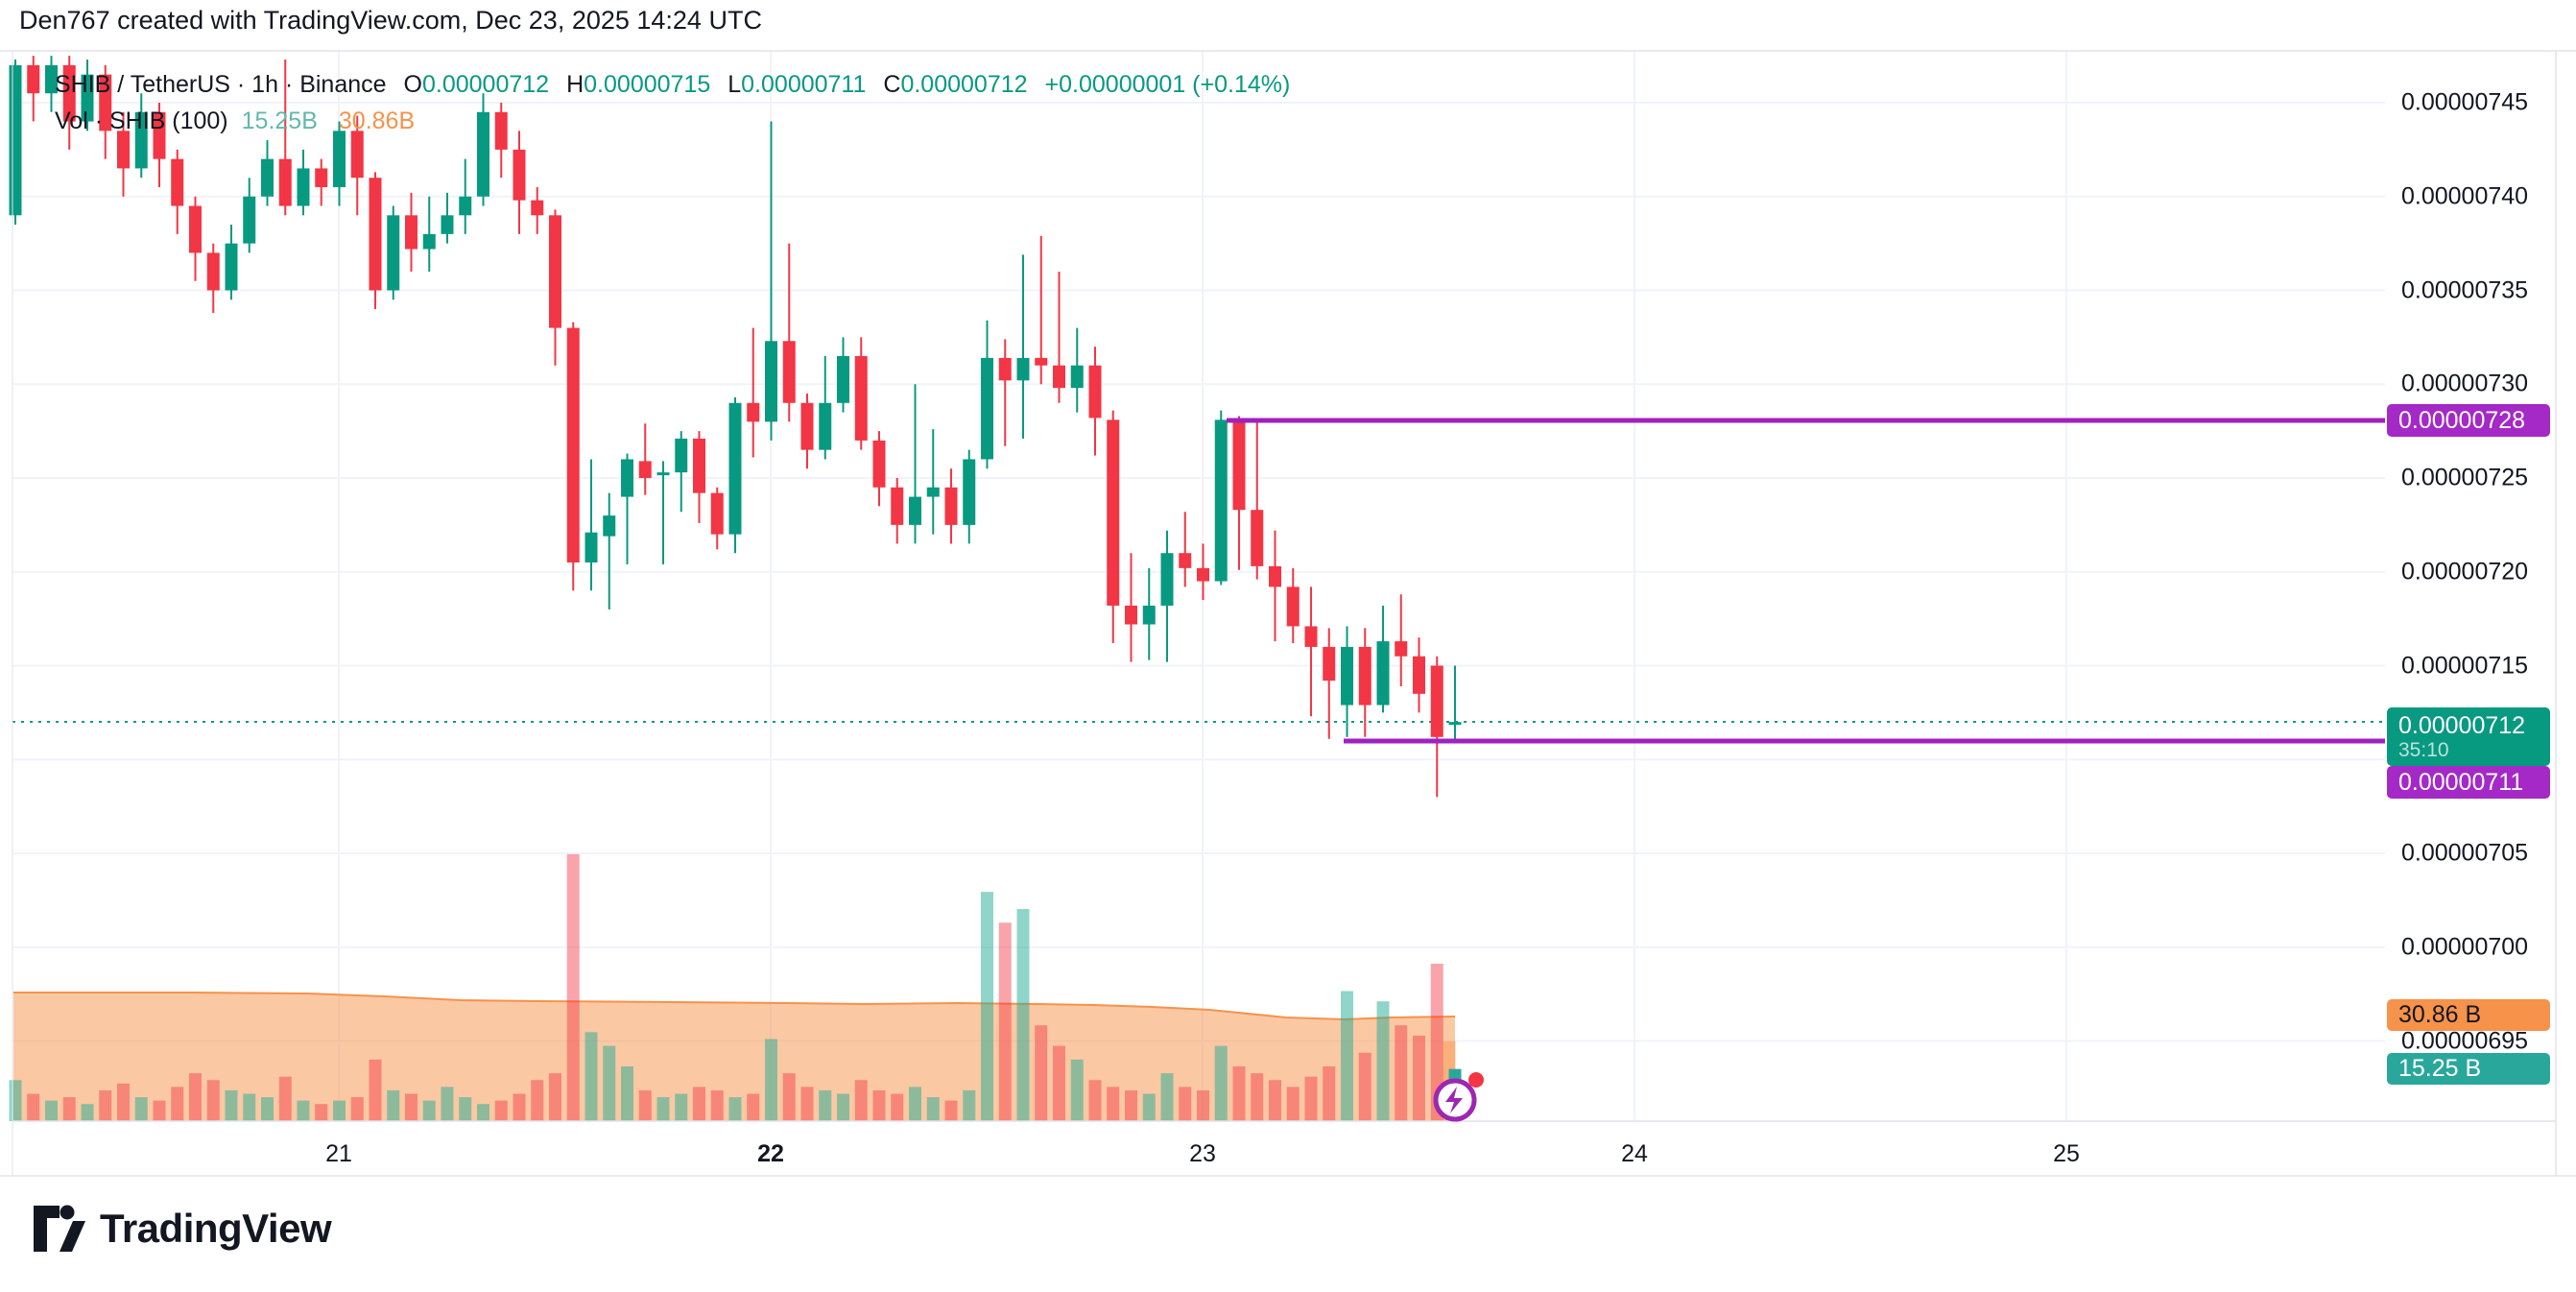  I want to click on price-axis-label: 0.00000730, so click(2465, 383).